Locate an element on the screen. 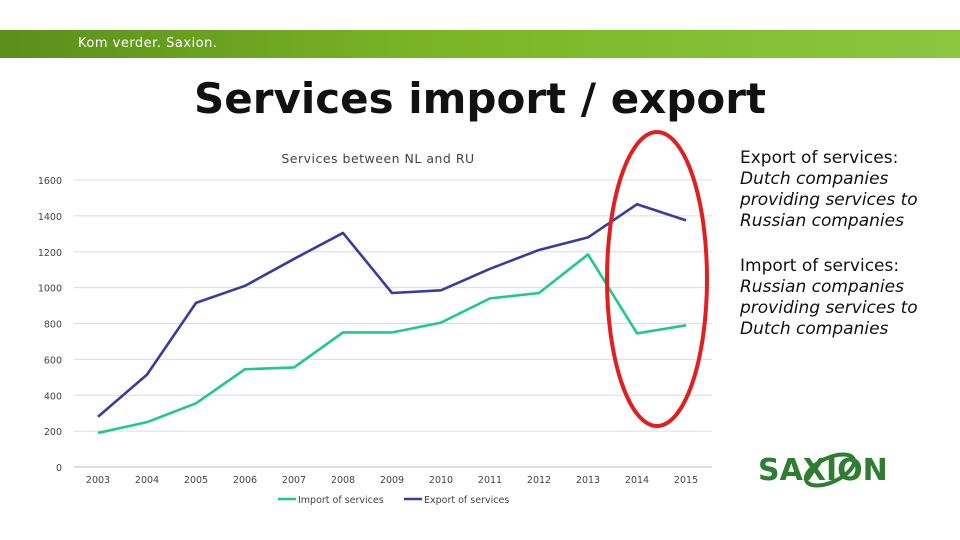  y-tick-label: 1200 is located at coordinates (50, 253).